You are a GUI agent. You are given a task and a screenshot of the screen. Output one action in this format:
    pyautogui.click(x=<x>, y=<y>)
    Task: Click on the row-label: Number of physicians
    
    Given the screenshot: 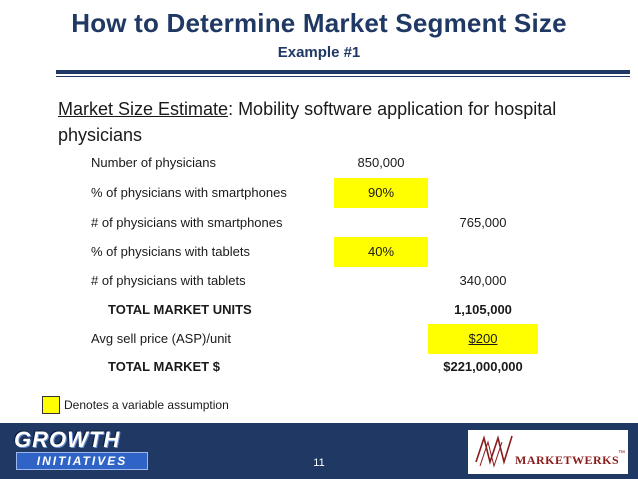 What is the action you would take?
    pyautogui.click(x=153, y=162)
    